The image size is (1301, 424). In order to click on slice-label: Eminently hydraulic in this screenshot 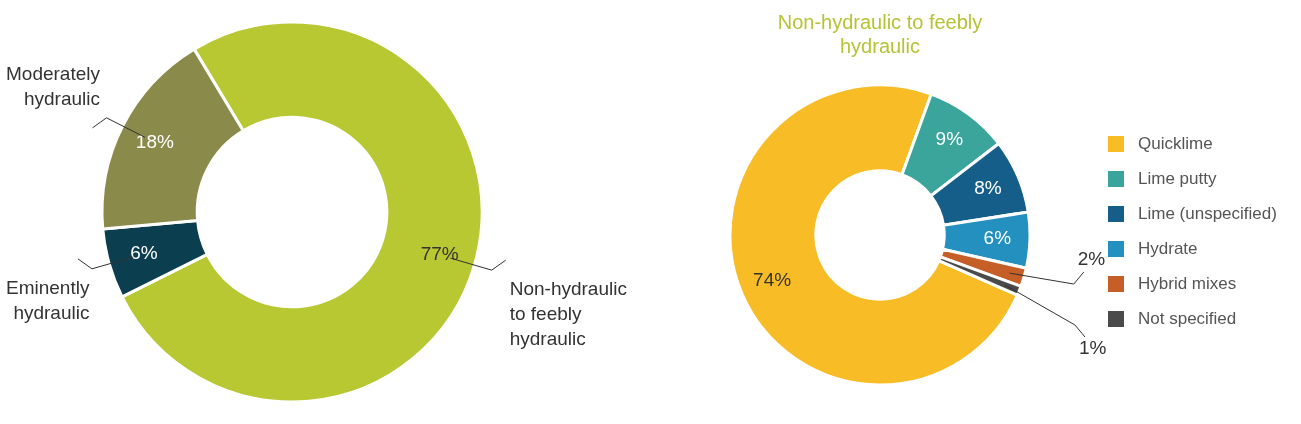, I will do `click(48, 300)`.